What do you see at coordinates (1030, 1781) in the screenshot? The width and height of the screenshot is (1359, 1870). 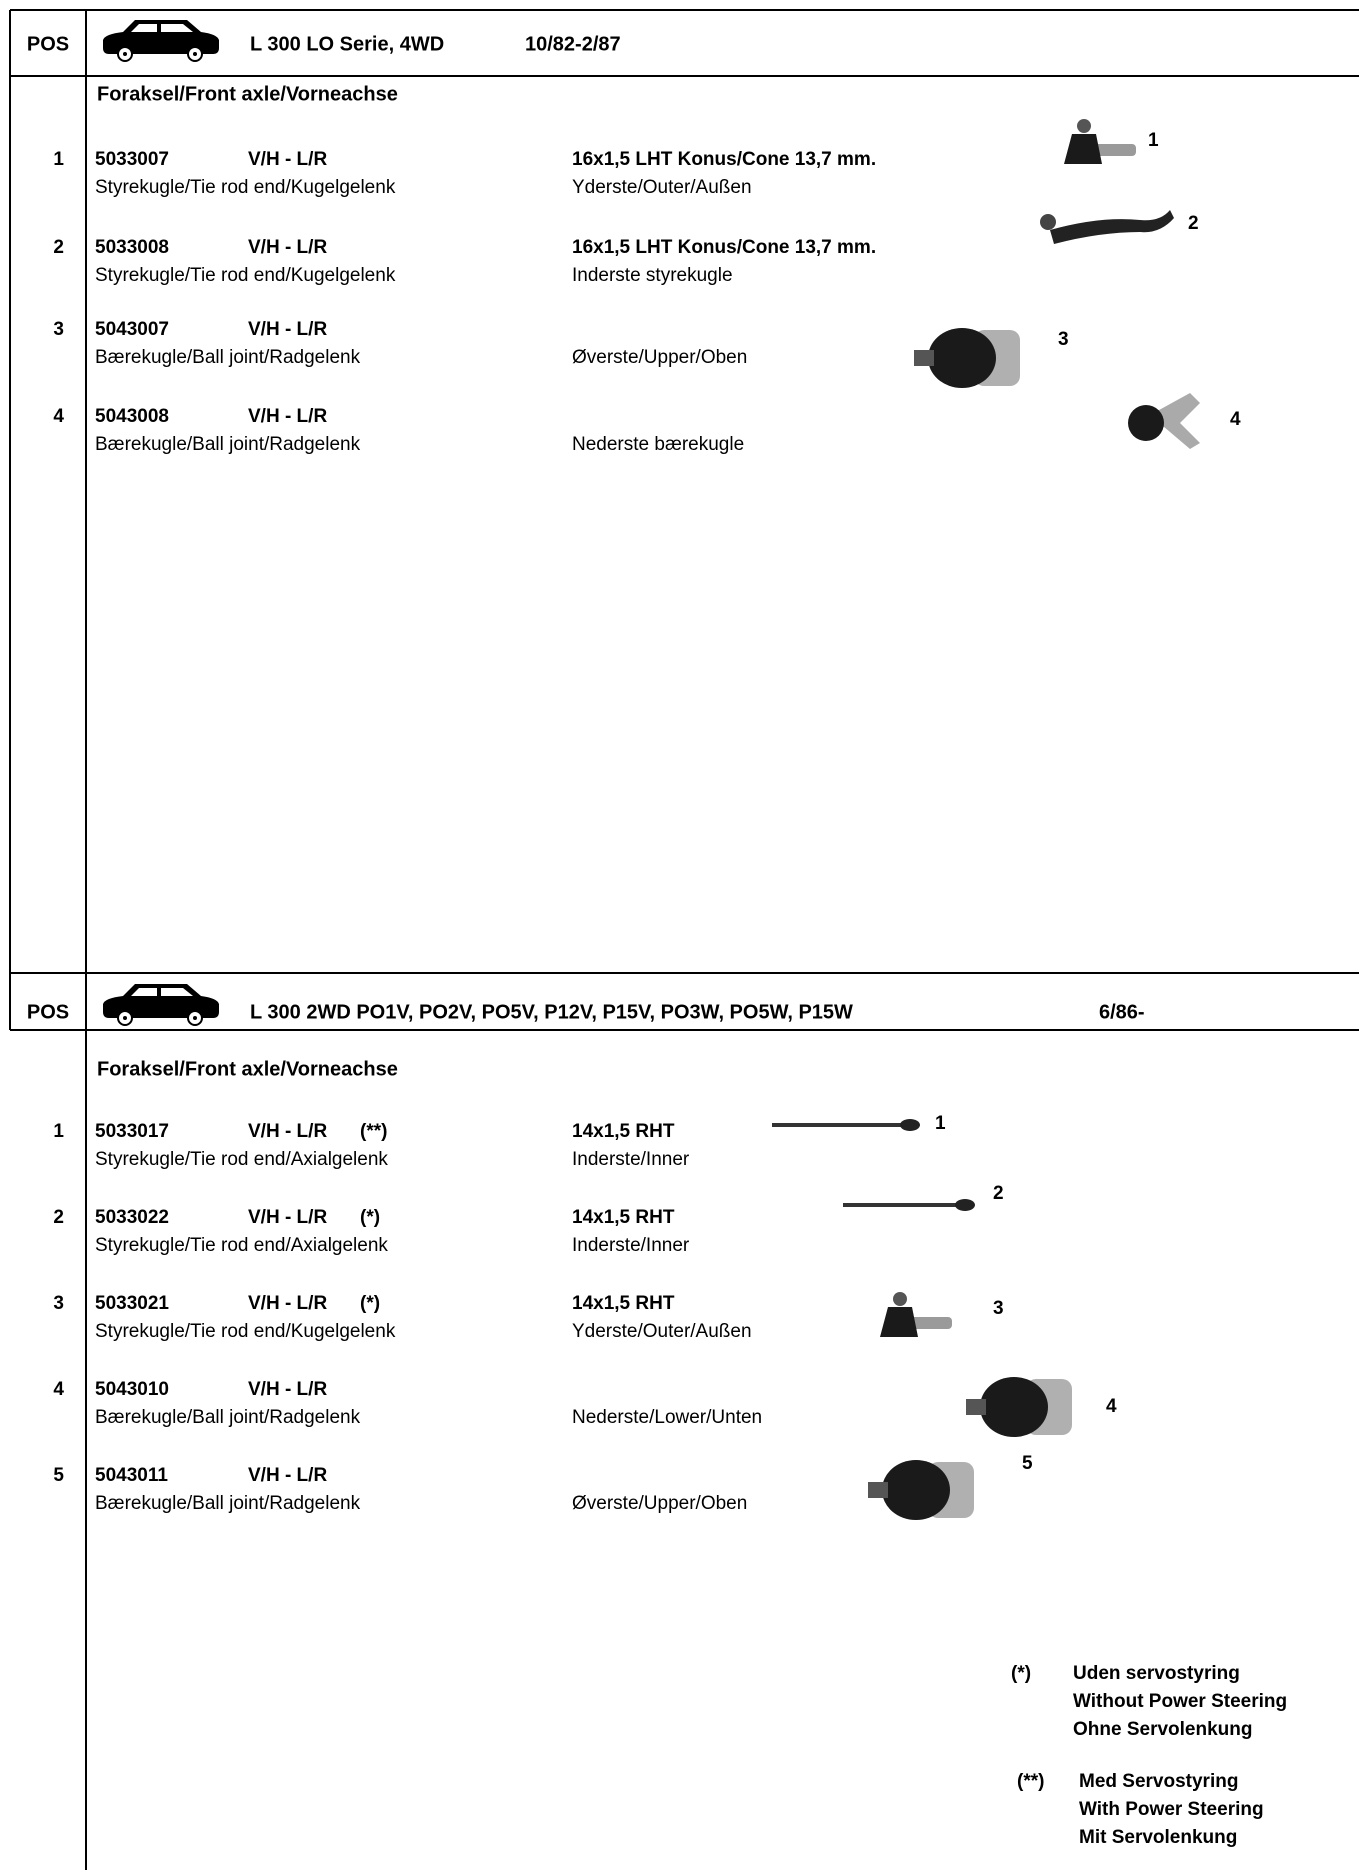 I see `footnote-mark: (**)` at bounding box center [1030, 1781].